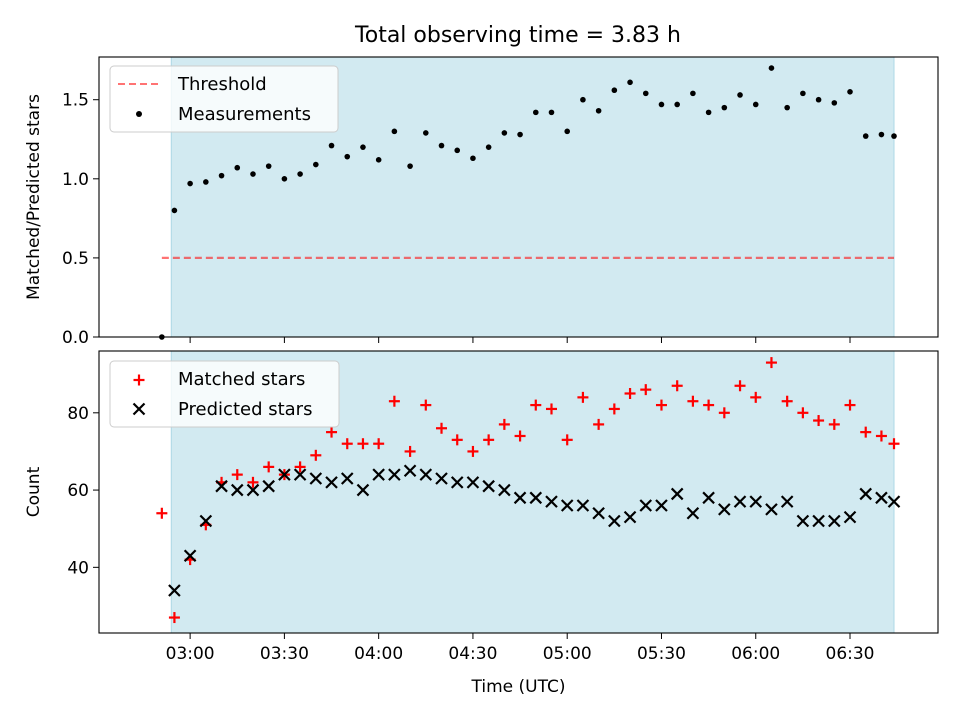  I want to click on count-y-axis-label: Count, so click(34, 491).